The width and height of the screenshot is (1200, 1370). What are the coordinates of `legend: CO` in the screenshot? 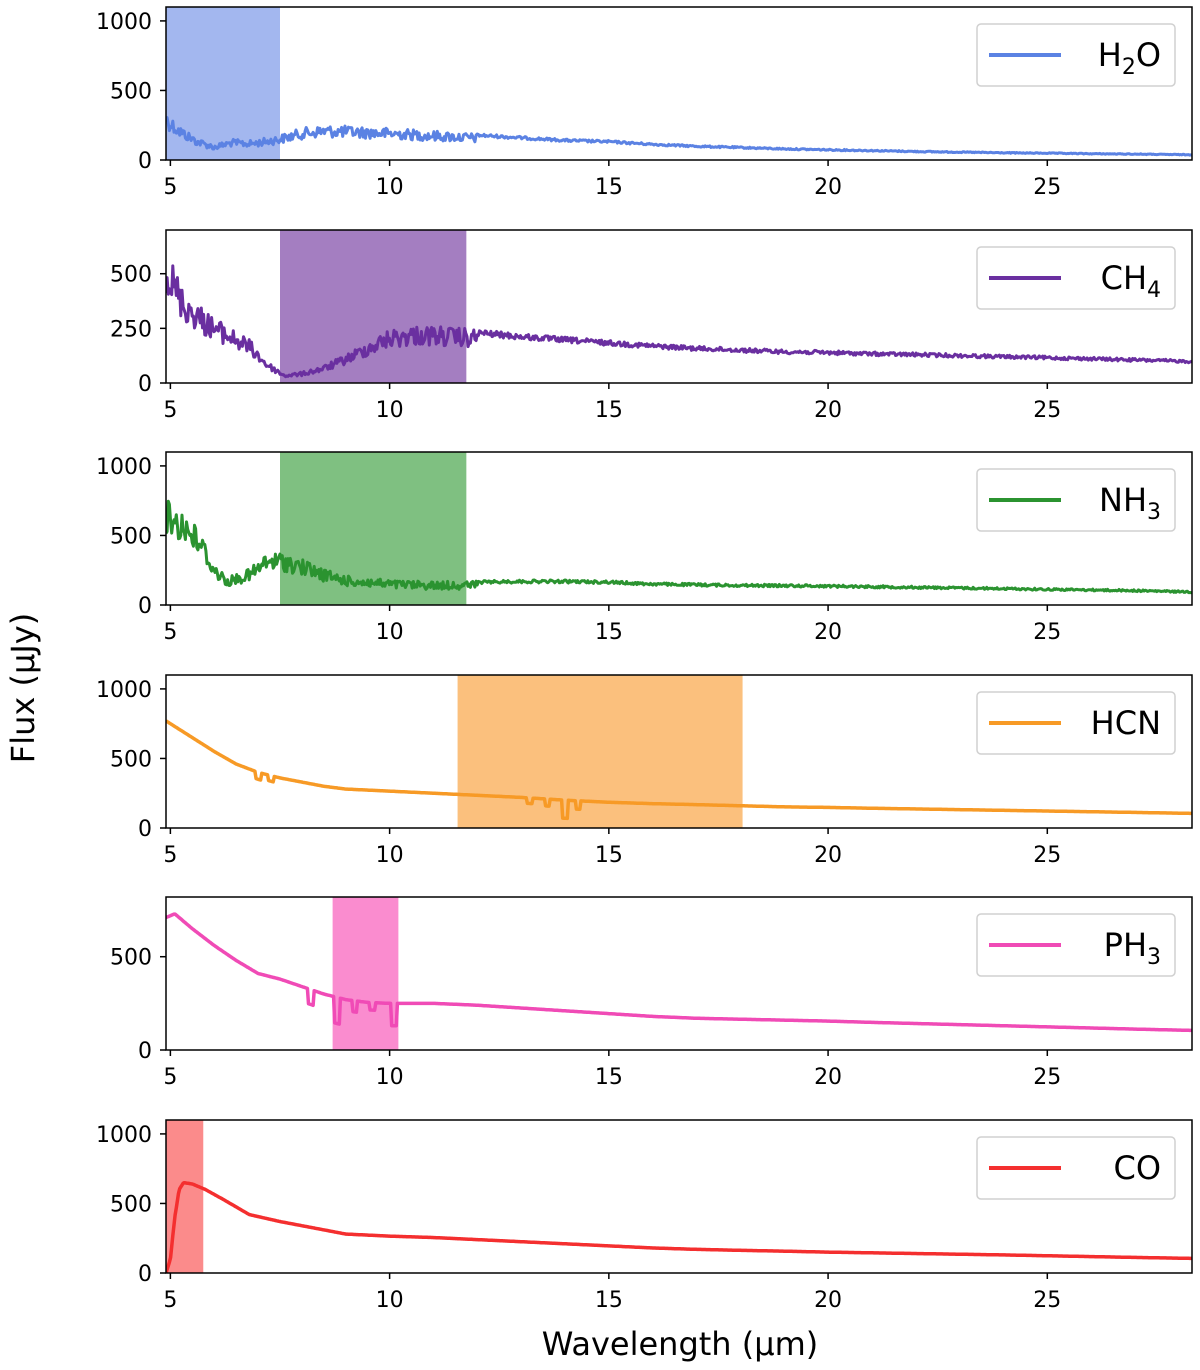 It's located at (1076, 1168).